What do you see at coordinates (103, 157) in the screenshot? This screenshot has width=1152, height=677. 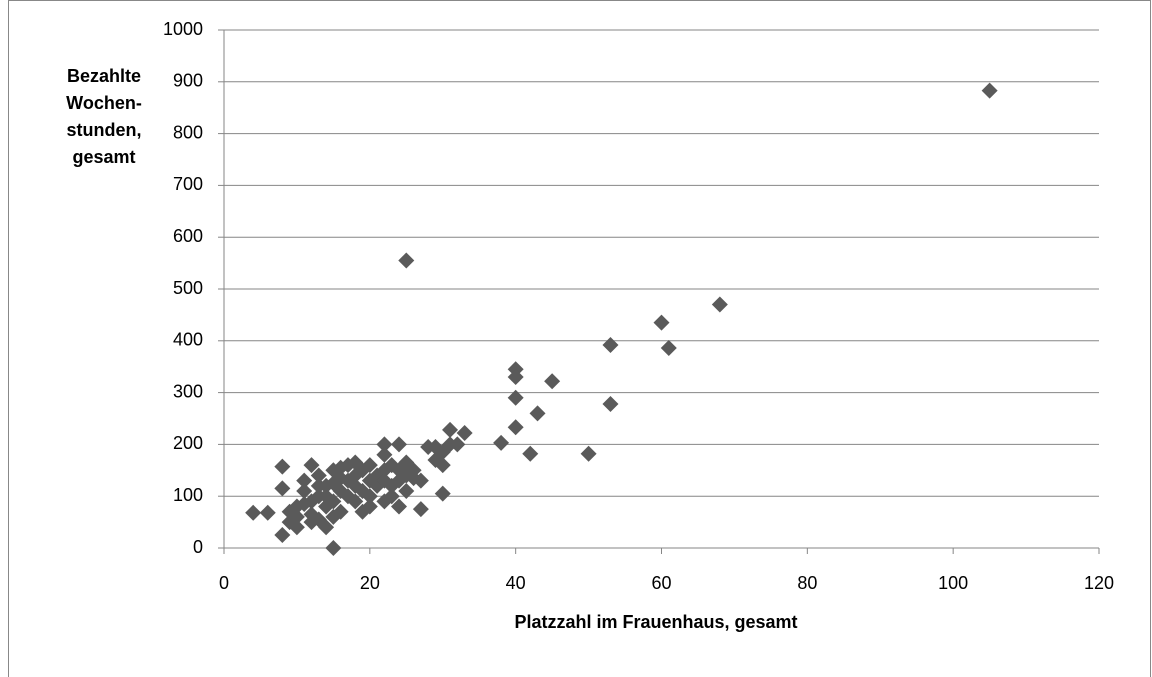 I see `y-axis-label: gesamt` at bounding box center [103, 157].